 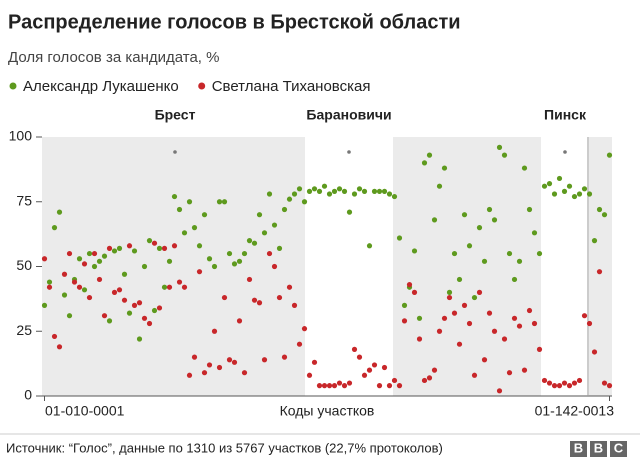 What do you see at coordinates (21, 136) in the screenshot?
I see `y-tick-label: 100` at bounding box center [21, 136].